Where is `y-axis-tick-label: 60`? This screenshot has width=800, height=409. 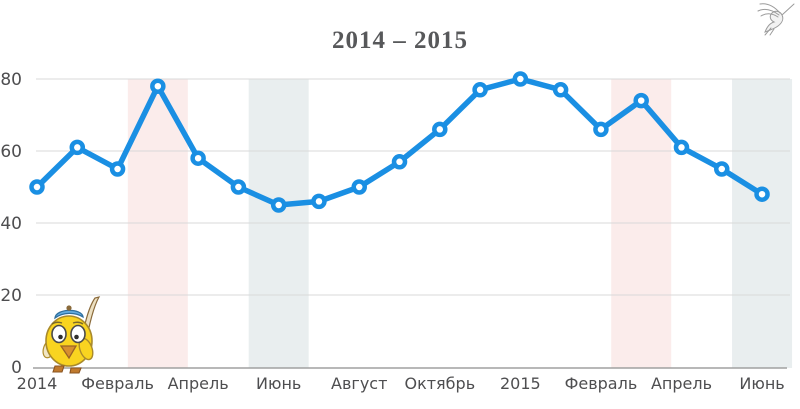 y-axis-tick-label: 60 is located at coordinates (11, 152).